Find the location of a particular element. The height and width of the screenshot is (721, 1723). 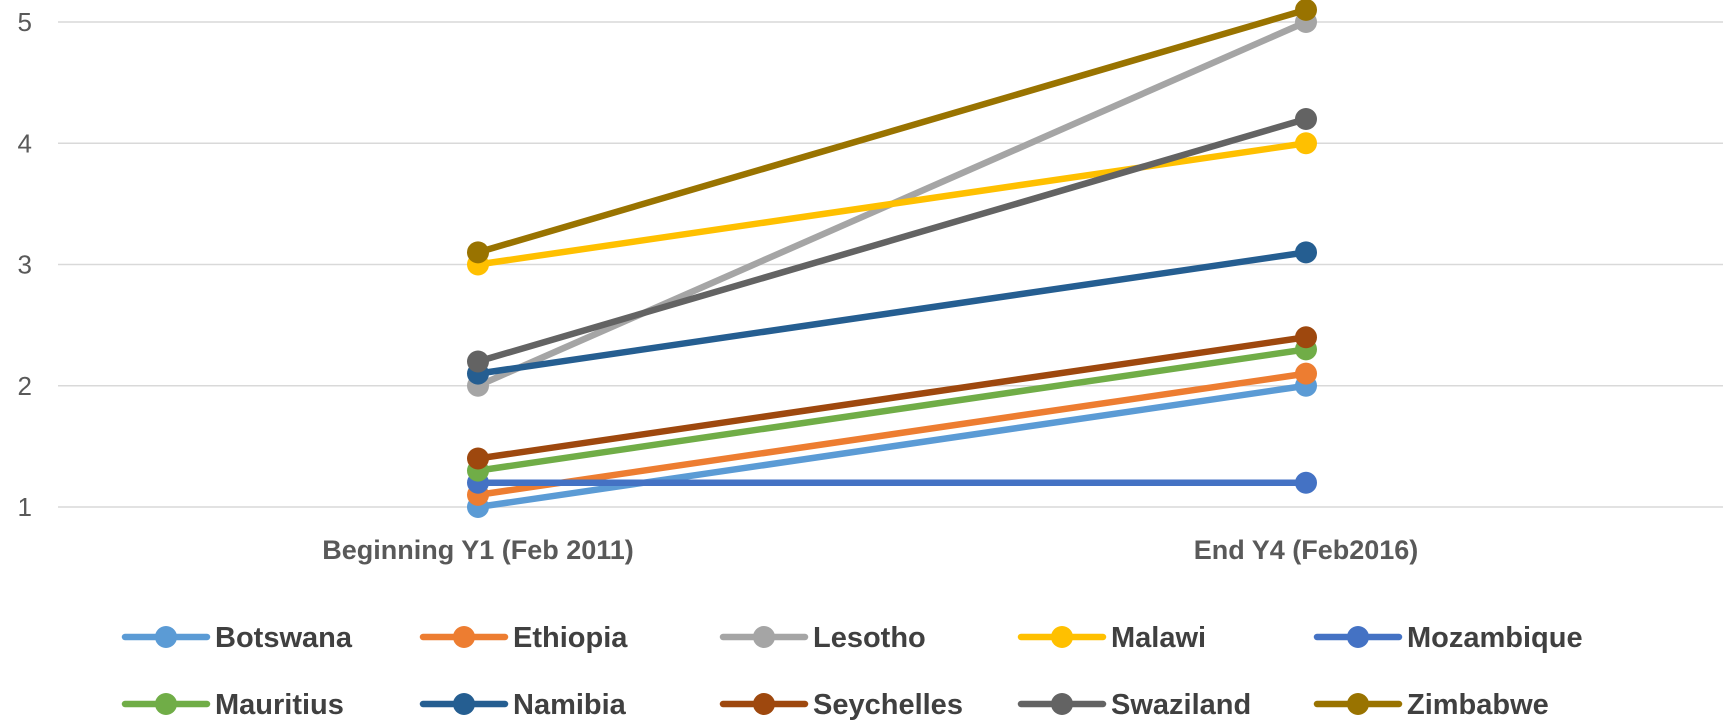

legend-label: Swaziland is located at coordinates (1181, 705).